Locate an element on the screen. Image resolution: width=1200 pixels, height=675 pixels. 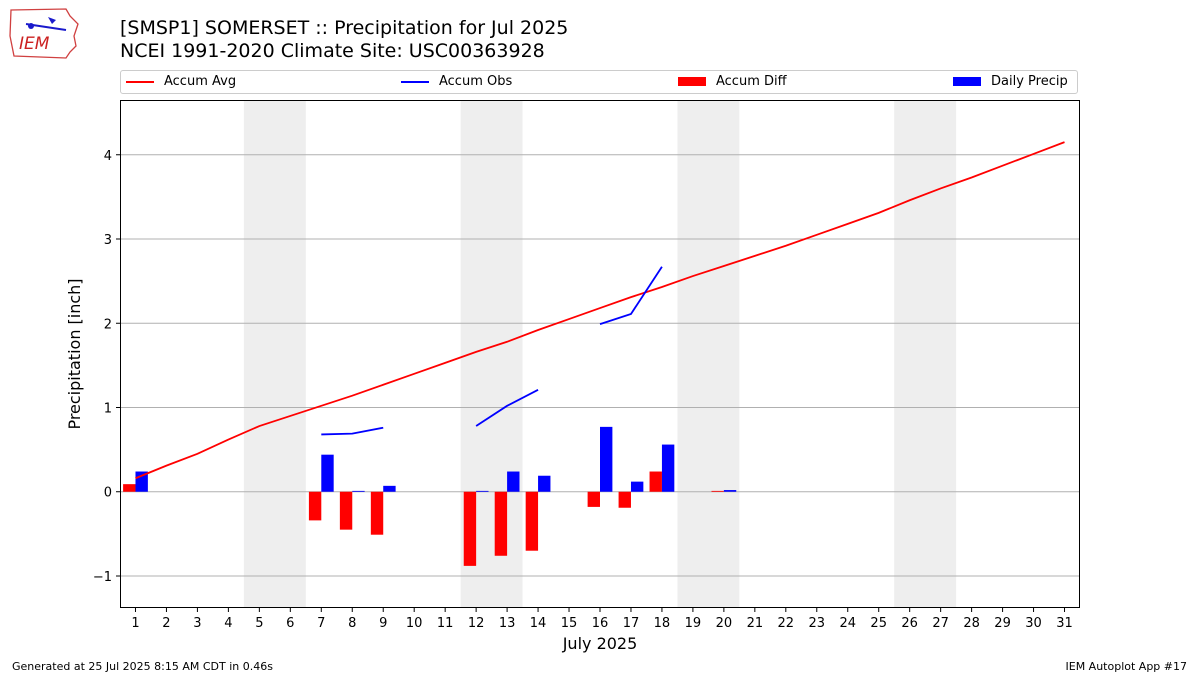
x-tick-label: 20 is located at coordinates (724, 623).